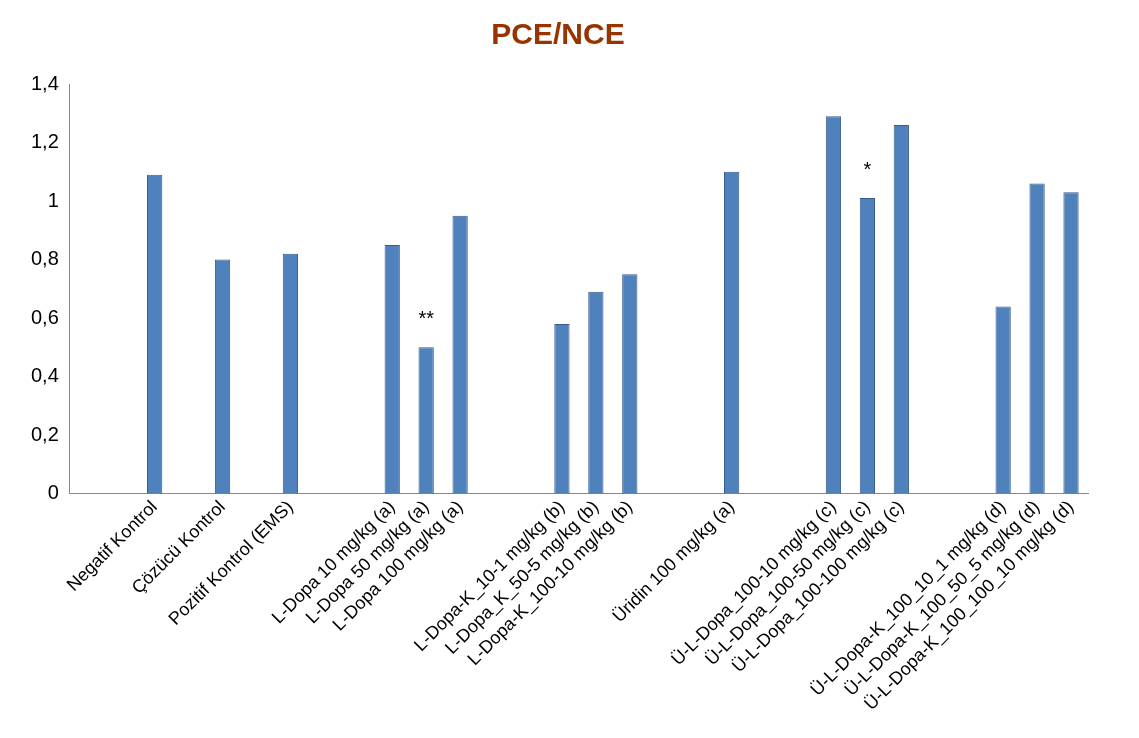 This screenshot has width=1139, height=738. I want to click on y-tick-label: 0, so click(53, 492).